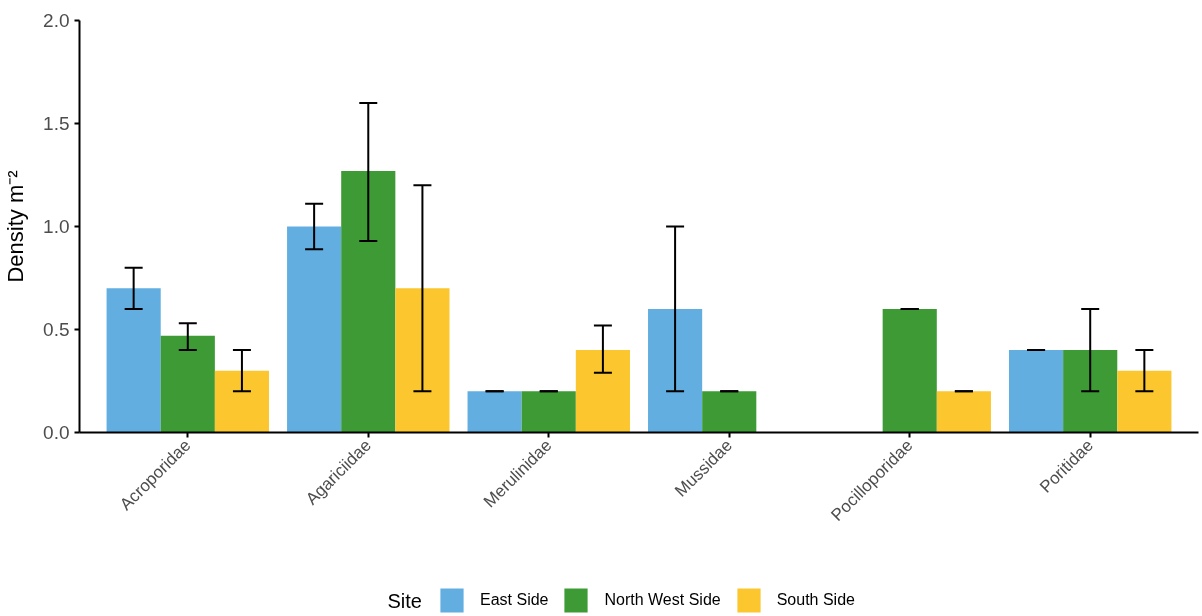 The image size is (1202, 616). What do you see at coordinates (815, 600) in the screenshot?
I see `legend-label: South Side` at bounding box center [815, 600].